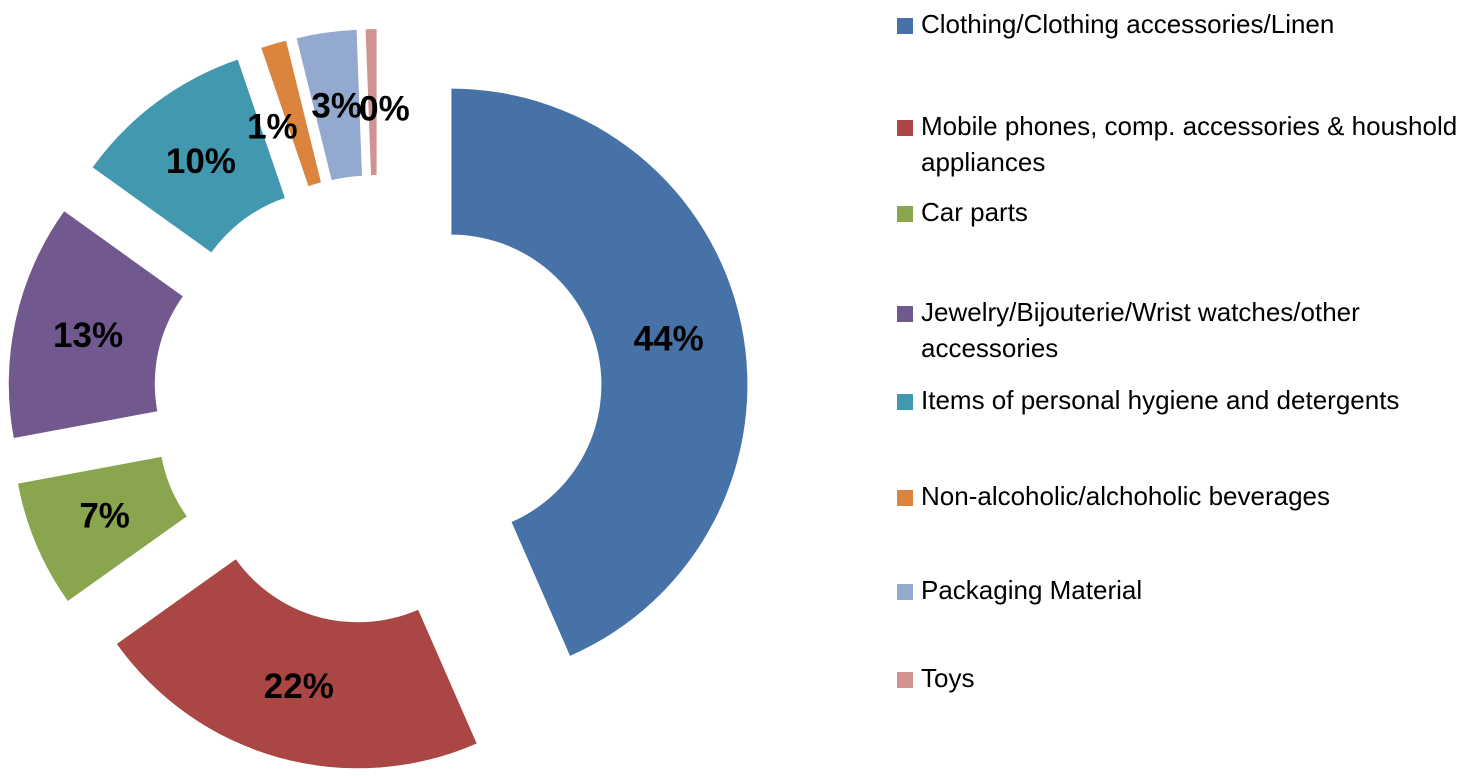 The width and height of the screenshot is (1475, 776). I want to click on data-label-6: 3%, so click(336, 105).